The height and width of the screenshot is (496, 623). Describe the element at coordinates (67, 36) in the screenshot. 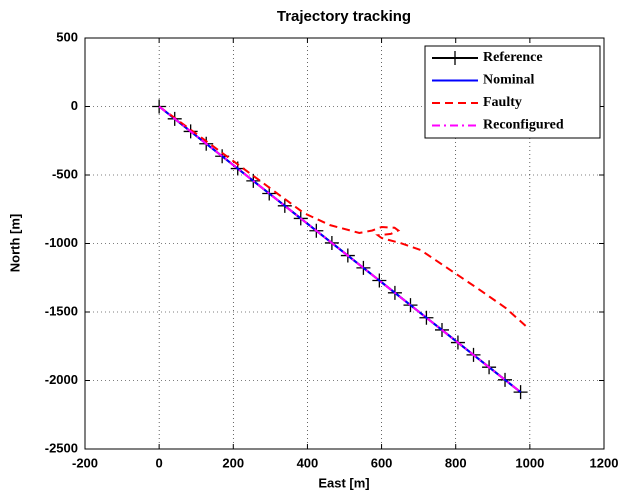

I see `y-tick-label: 500` at that location.